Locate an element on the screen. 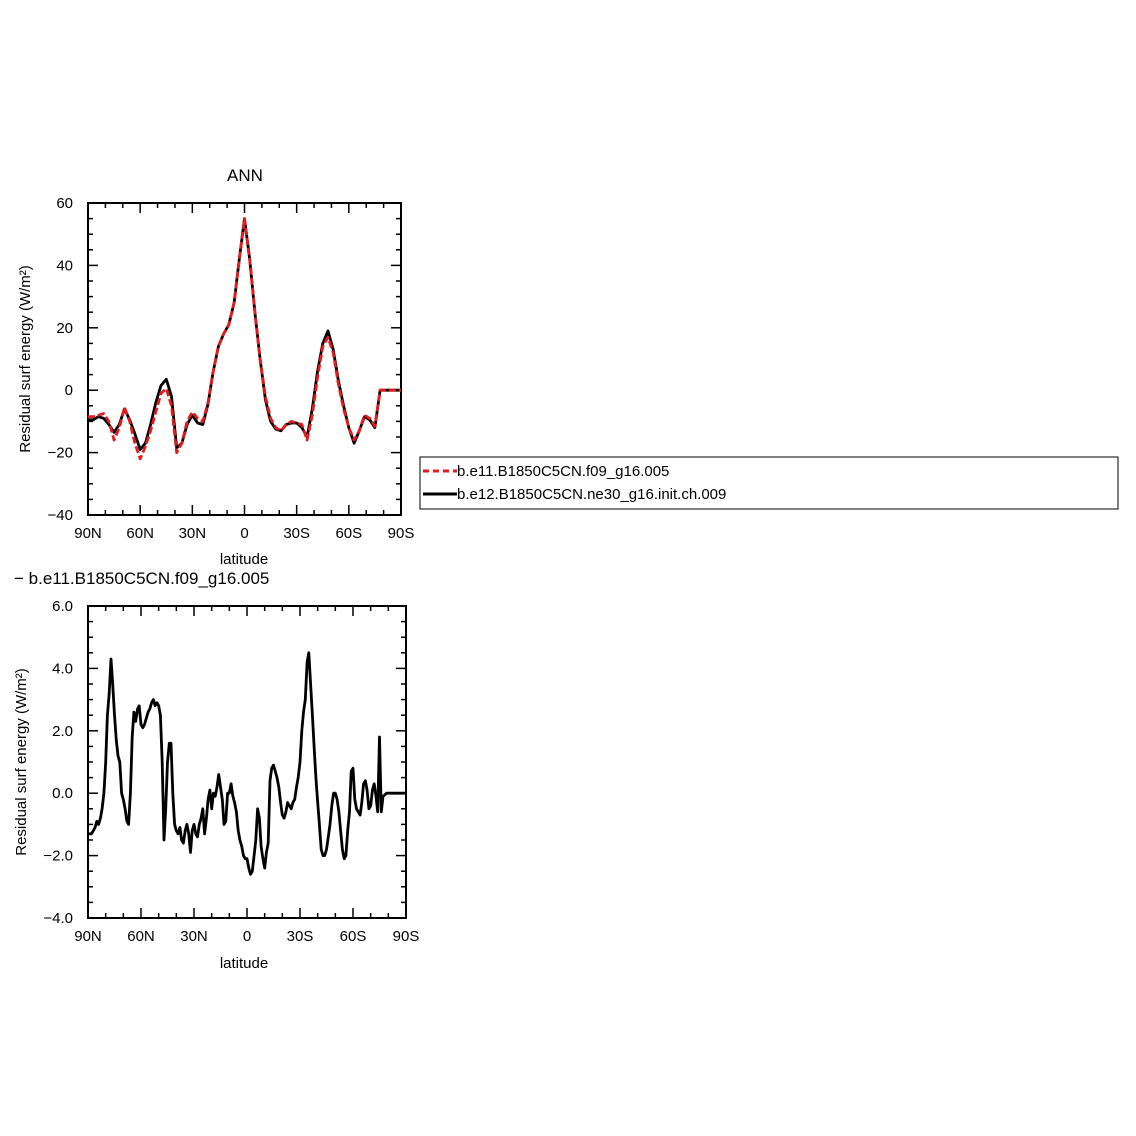 The width and height of the screenshot is (1136, 1136). y-tick-label: 40 is located at coordinates (64, 265).